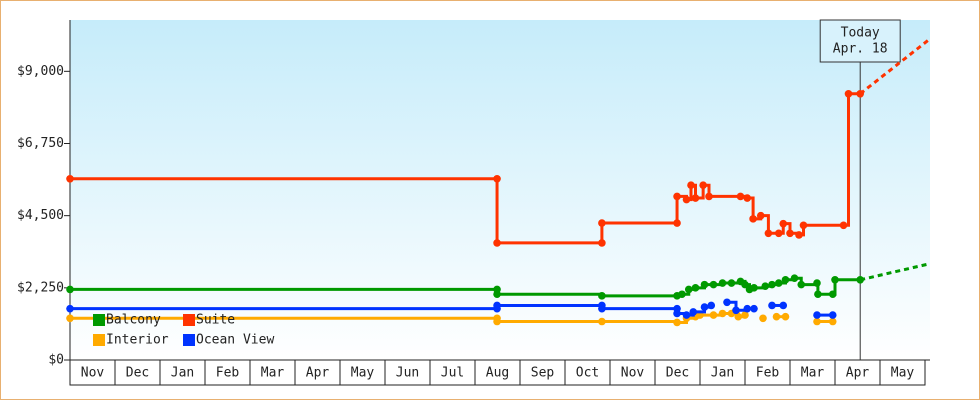 This screenshot has height=400, width=980. I want to click on legend-label: Ocean View, so click(235, 340).